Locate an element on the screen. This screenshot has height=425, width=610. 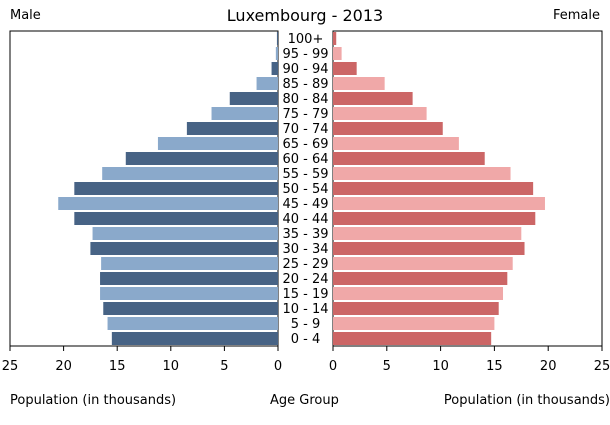
age-group-label: 15 - 19 is located at coordinates (305, 294).